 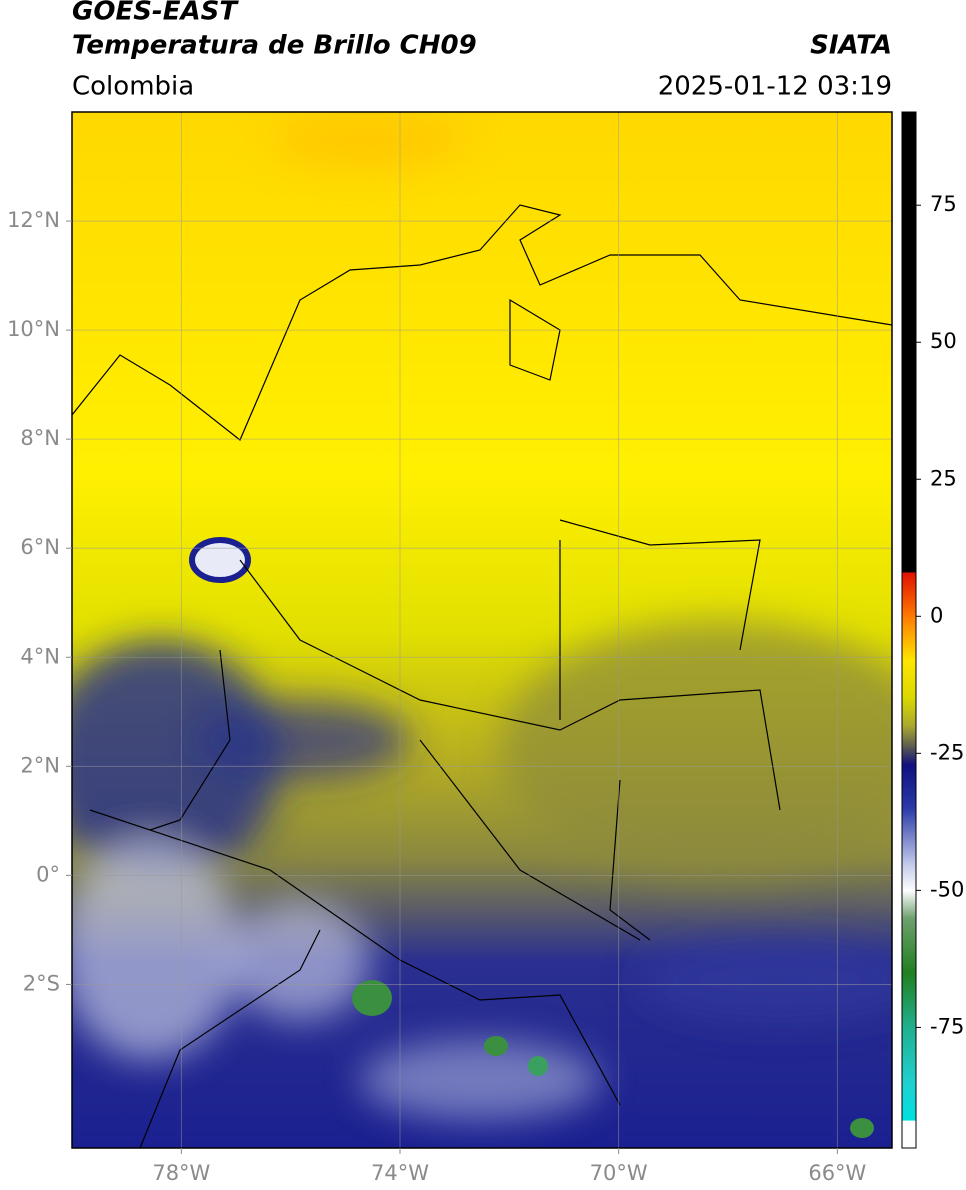 What do you see at coordinates (947, 752) in the screenshot?
I see `colorbar-tick-label: -25` at bounding box center [947, 752].